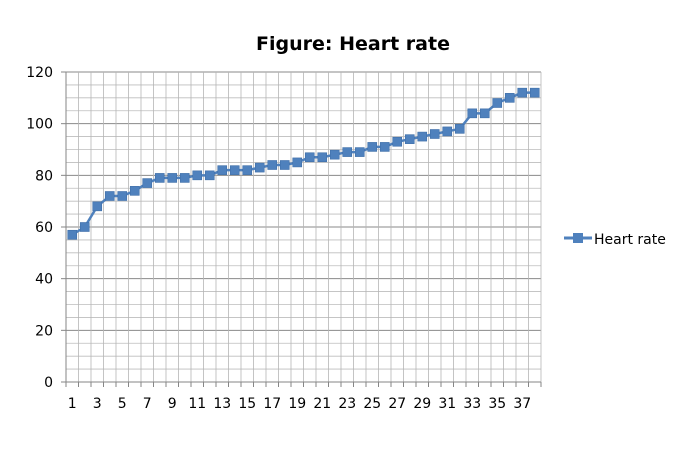 Image resolution: width=700 pixels, height=450 pixels. What do you see at coordinates (197, 404) in the screenshot?
I see `x-tick-label: 11` at bounding box center [197, 404].